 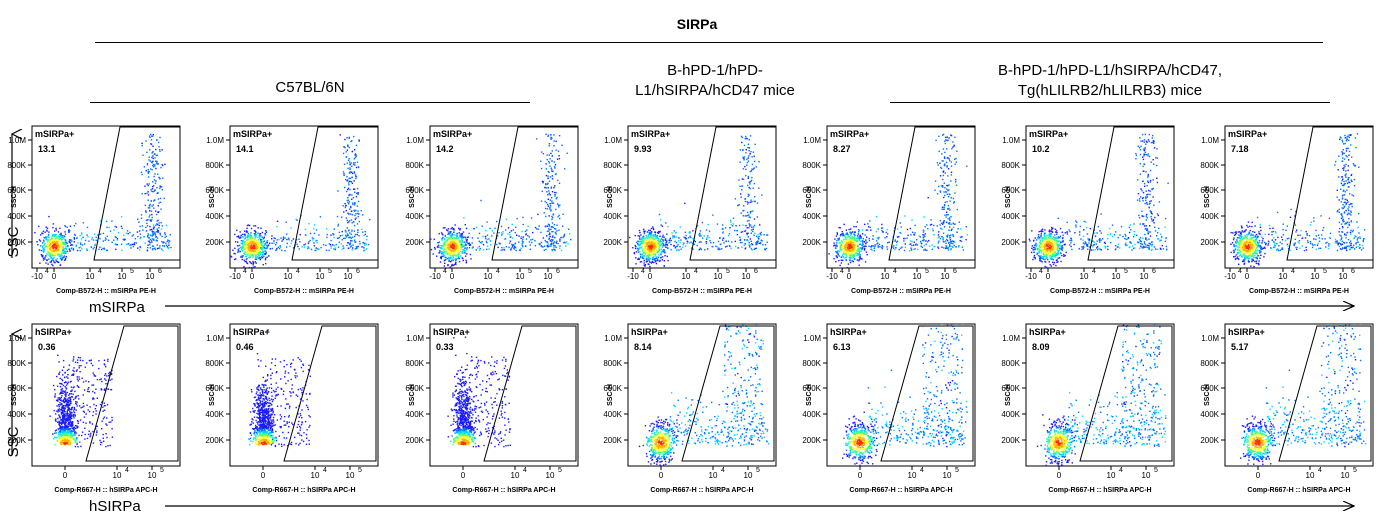 What do you see at coordinates (117, 307) in the screenshot?
I see `x-axis-label-mSIRPa: mSIRPa` at bounding box center [117, 307].